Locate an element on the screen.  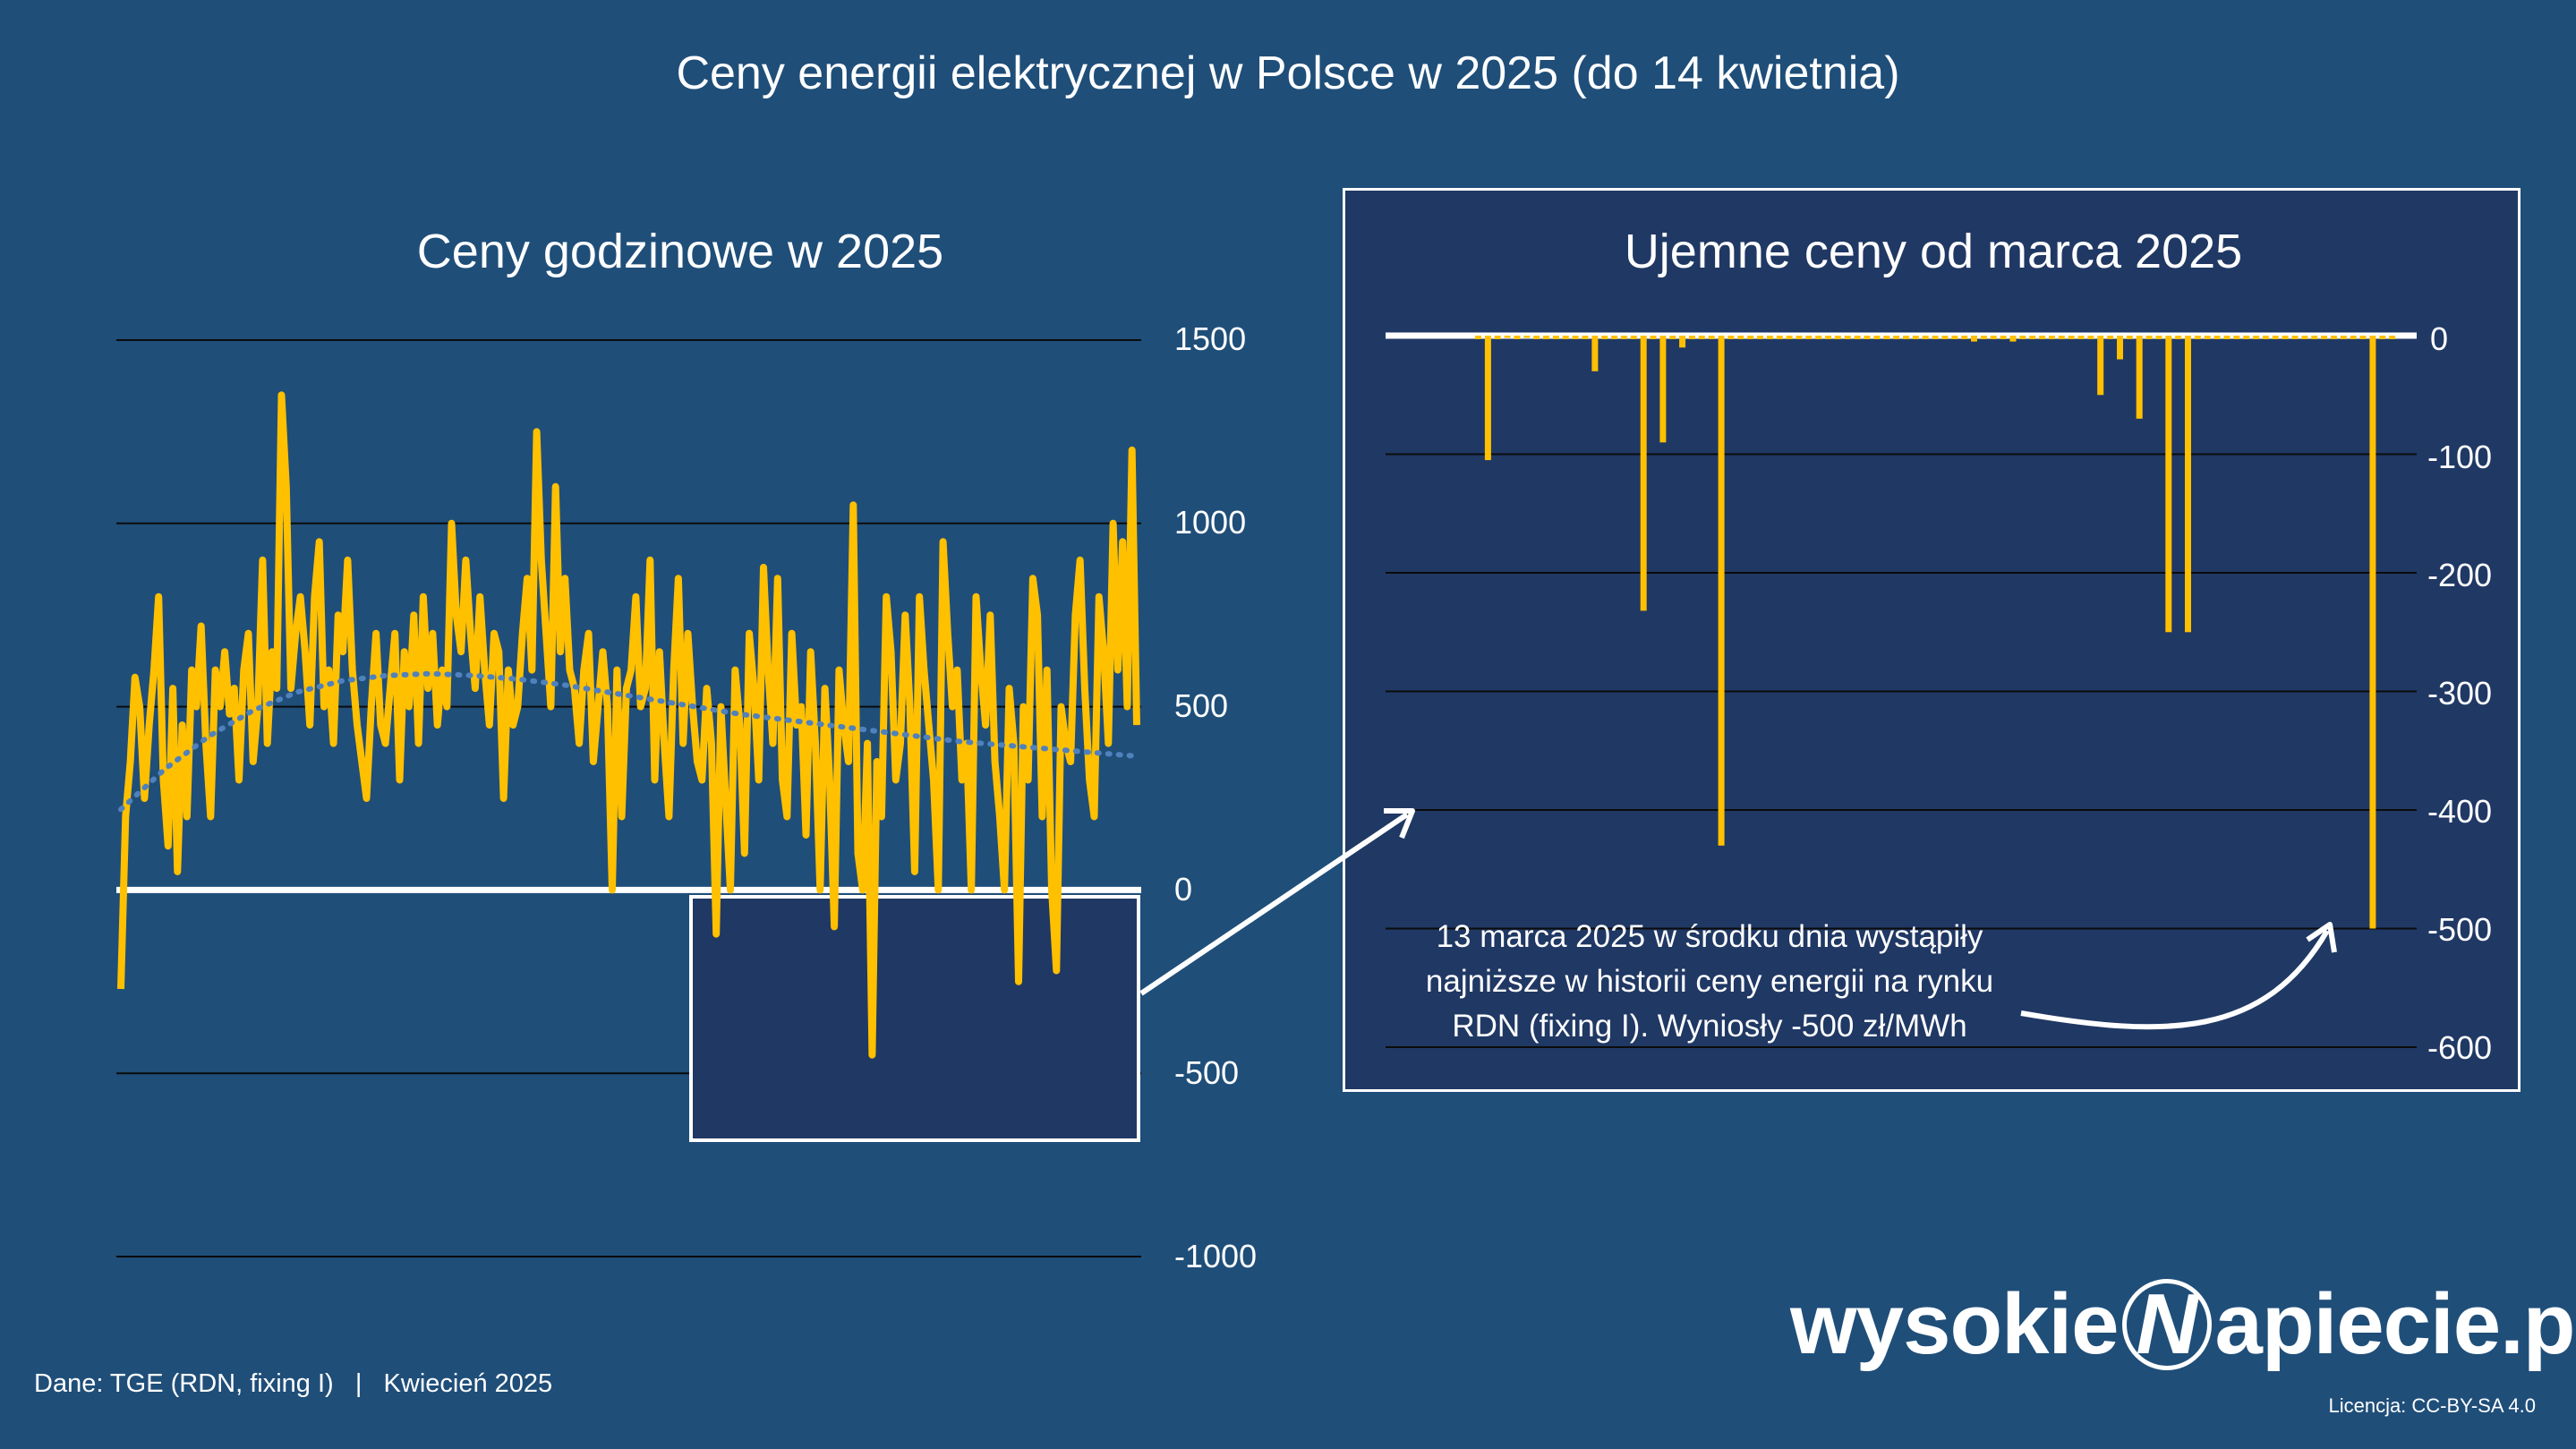
right-ytick-minus300: -300 is located at coordinates (2460, 693).